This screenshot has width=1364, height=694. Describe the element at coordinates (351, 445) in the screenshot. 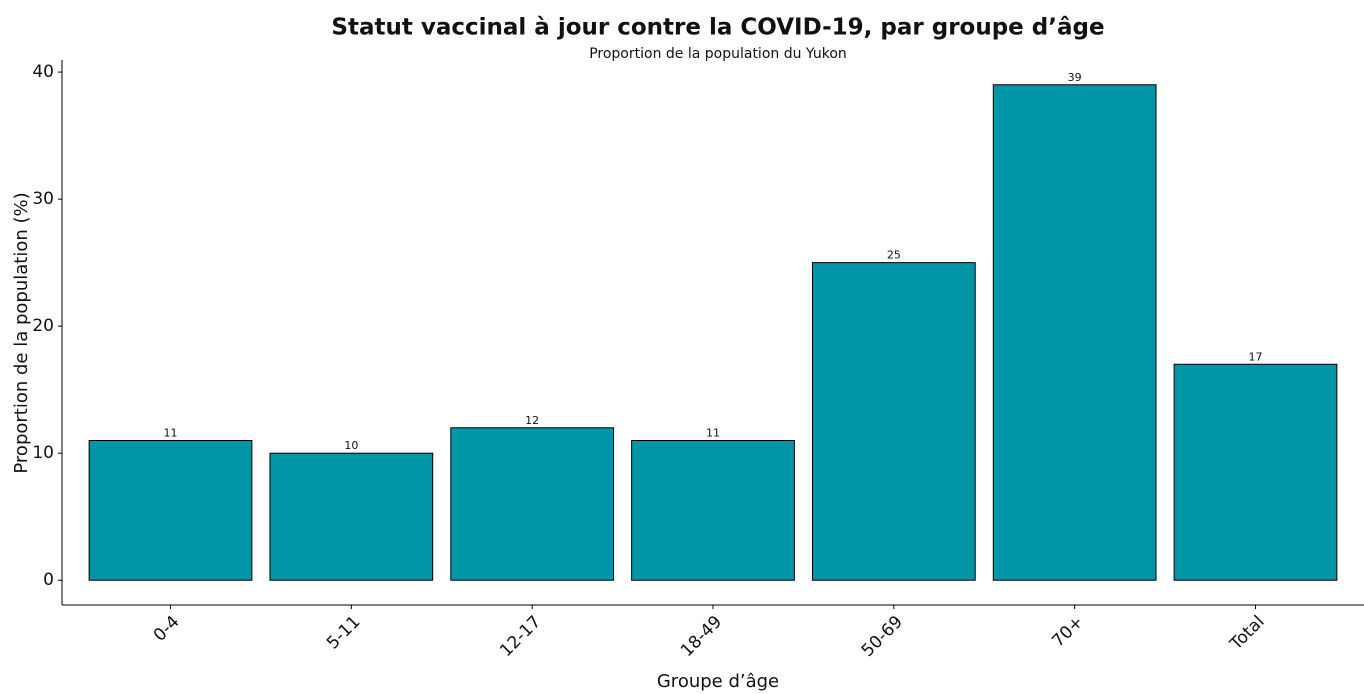

I see `value-label: 10` at that location.